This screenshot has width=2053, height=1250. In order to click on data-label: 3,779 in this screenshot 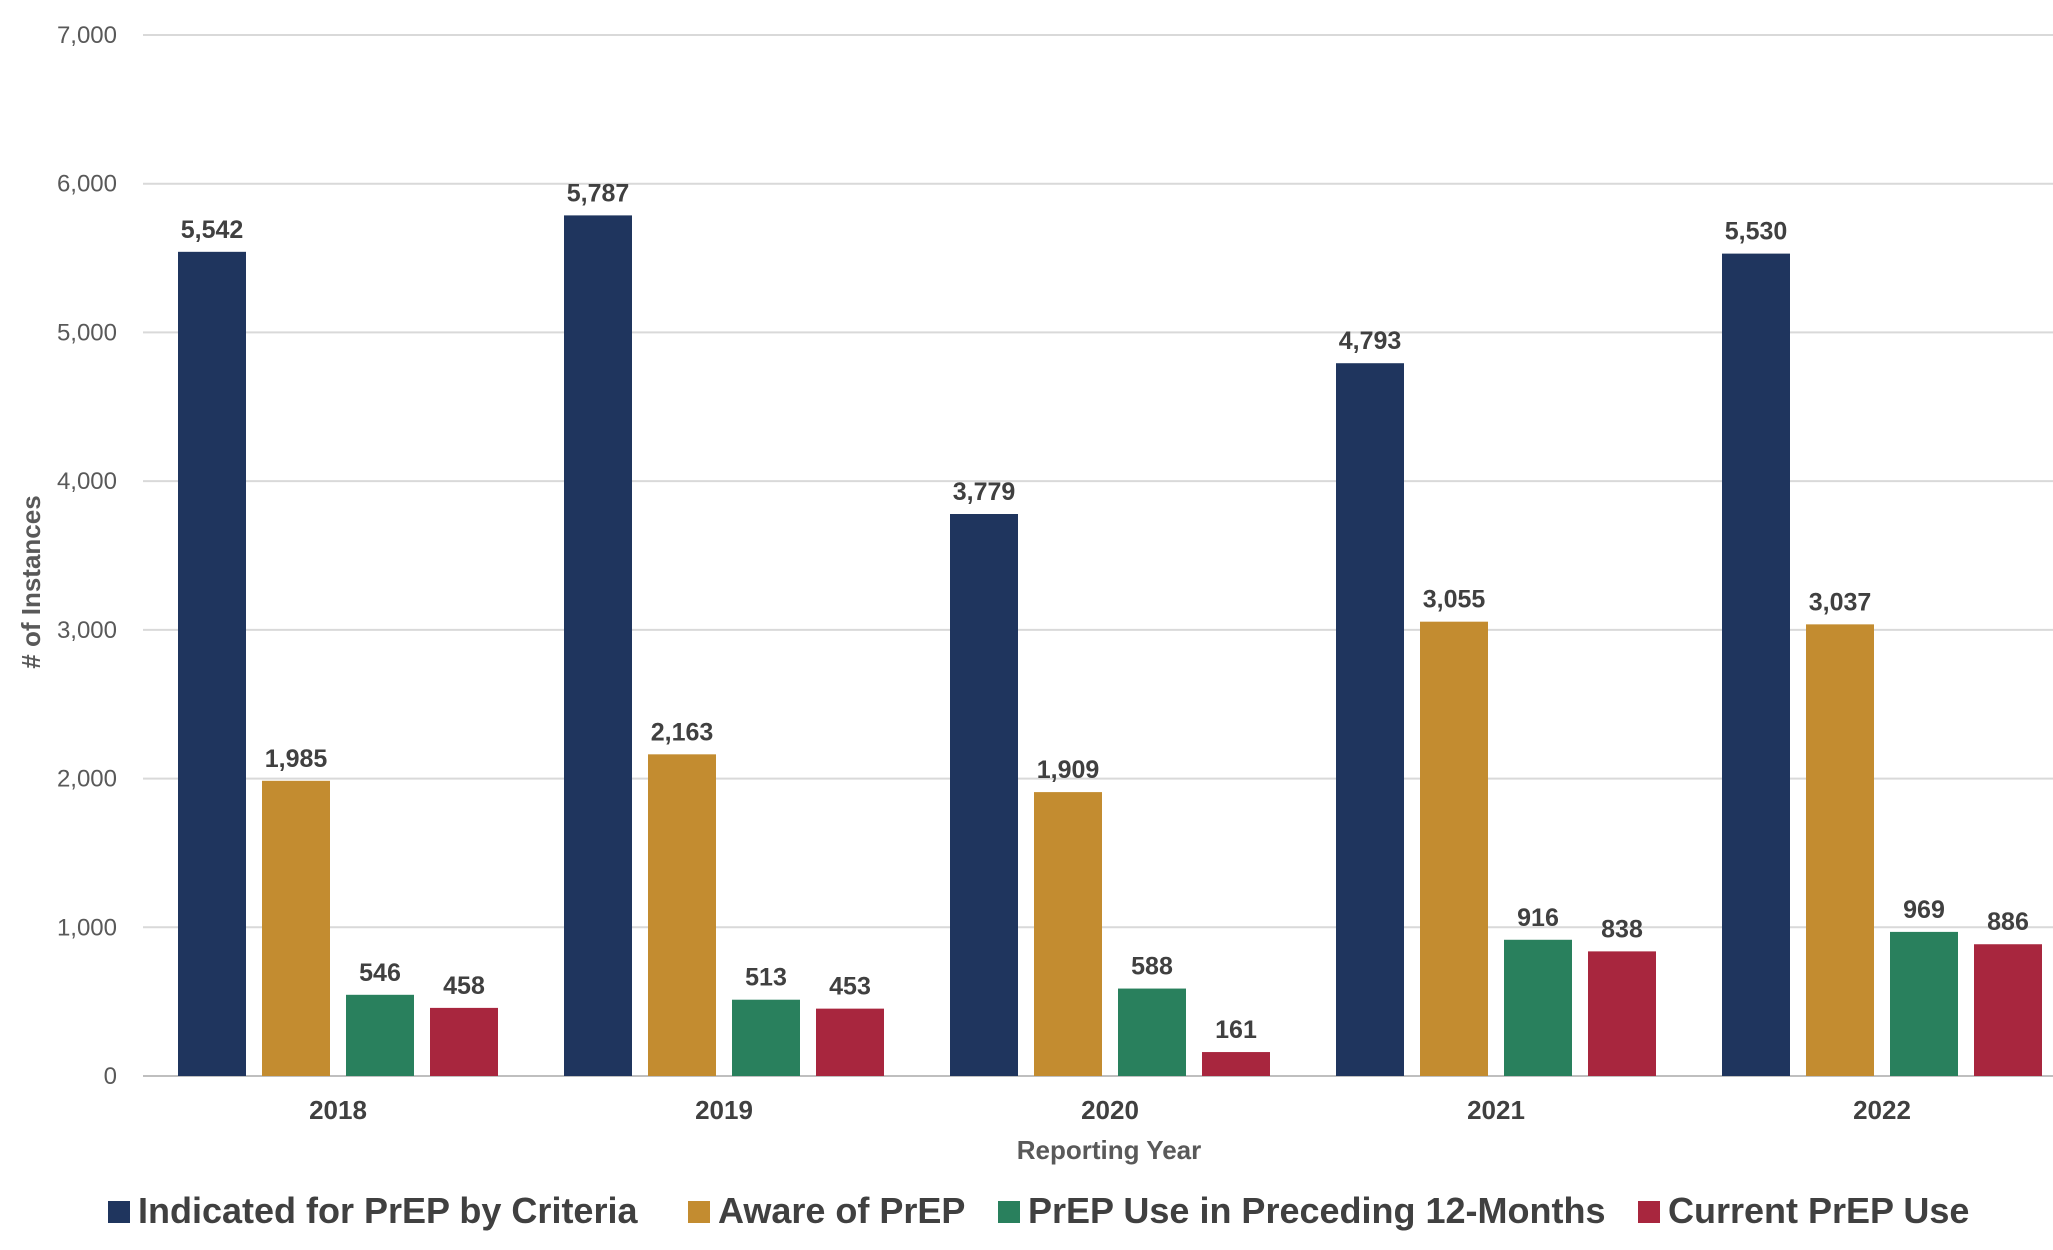, I will do `click(984, 492)`.